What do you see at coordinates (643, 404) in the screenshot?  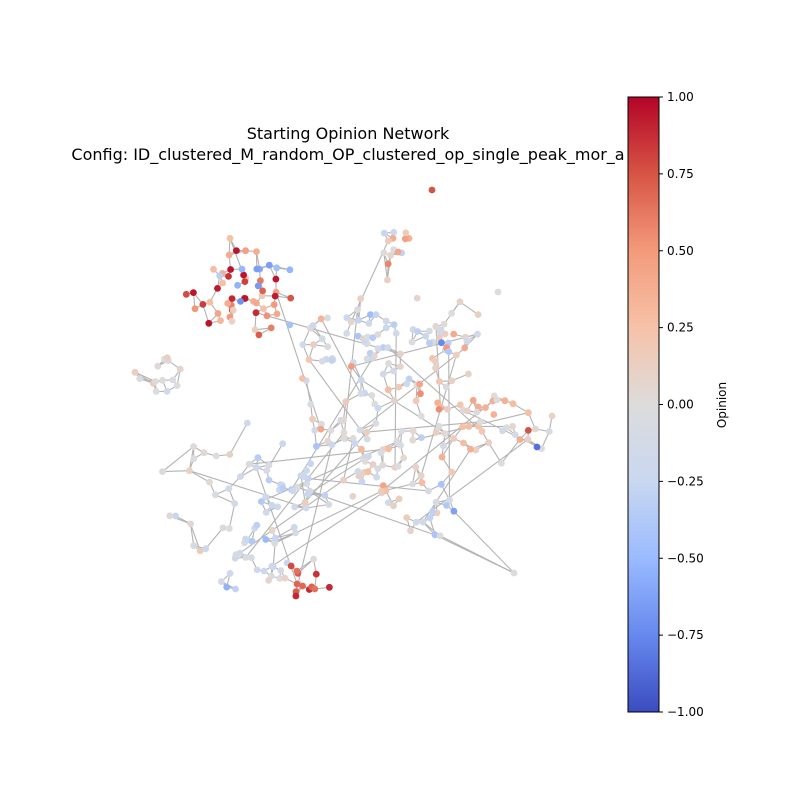 I see `colorbar-gradient` at bounding box center [643, 404].